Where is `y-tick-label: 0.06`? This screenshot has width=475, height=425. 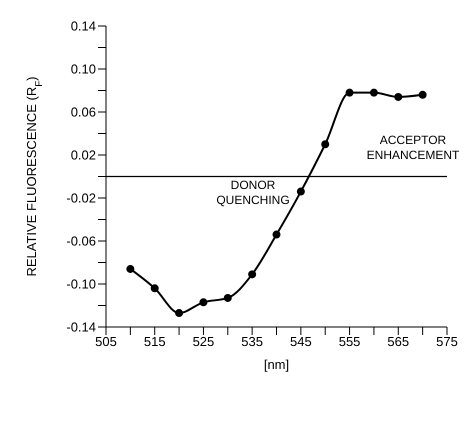 y-tick-label: 0.06 is located at coordinates (83, 112).